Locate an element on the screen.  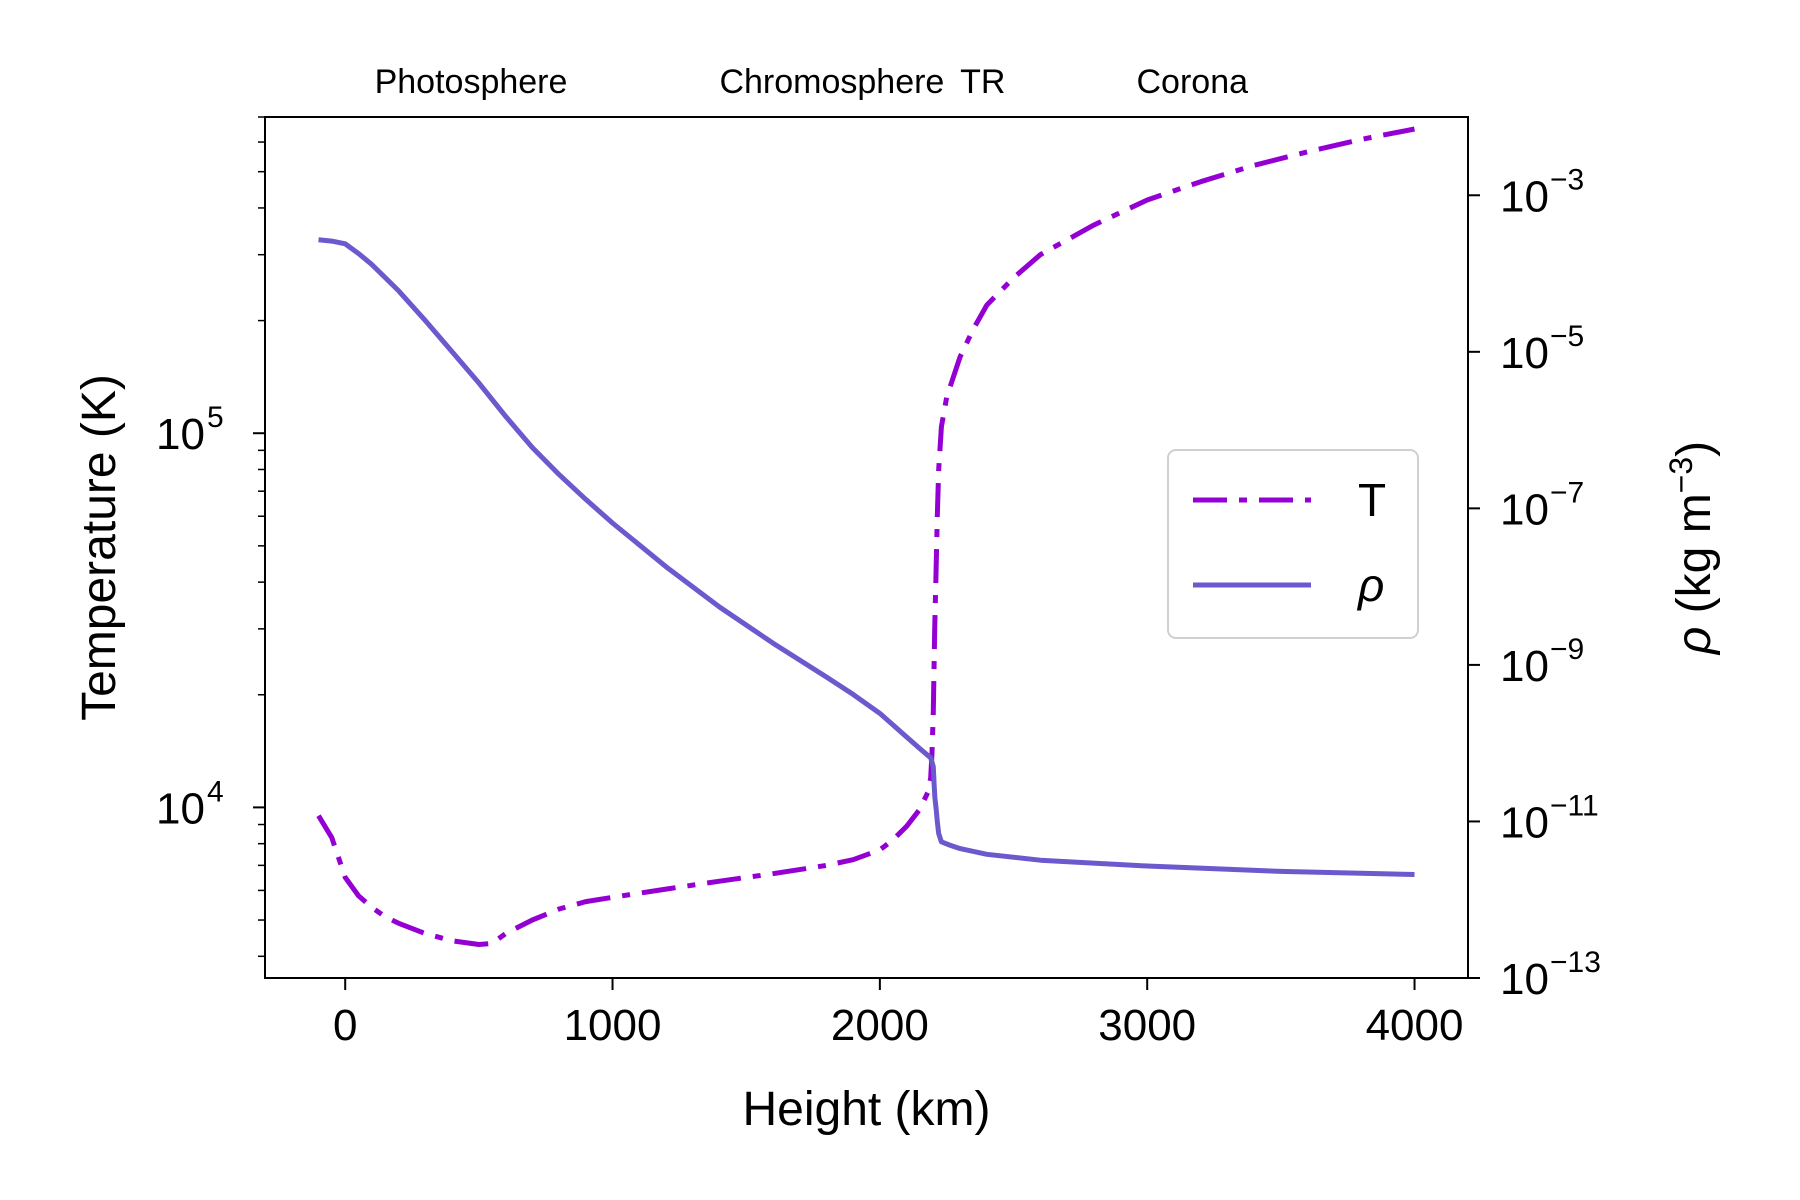
y-right-tick-label-−9: 10 is located at coordinates (1524, 666).